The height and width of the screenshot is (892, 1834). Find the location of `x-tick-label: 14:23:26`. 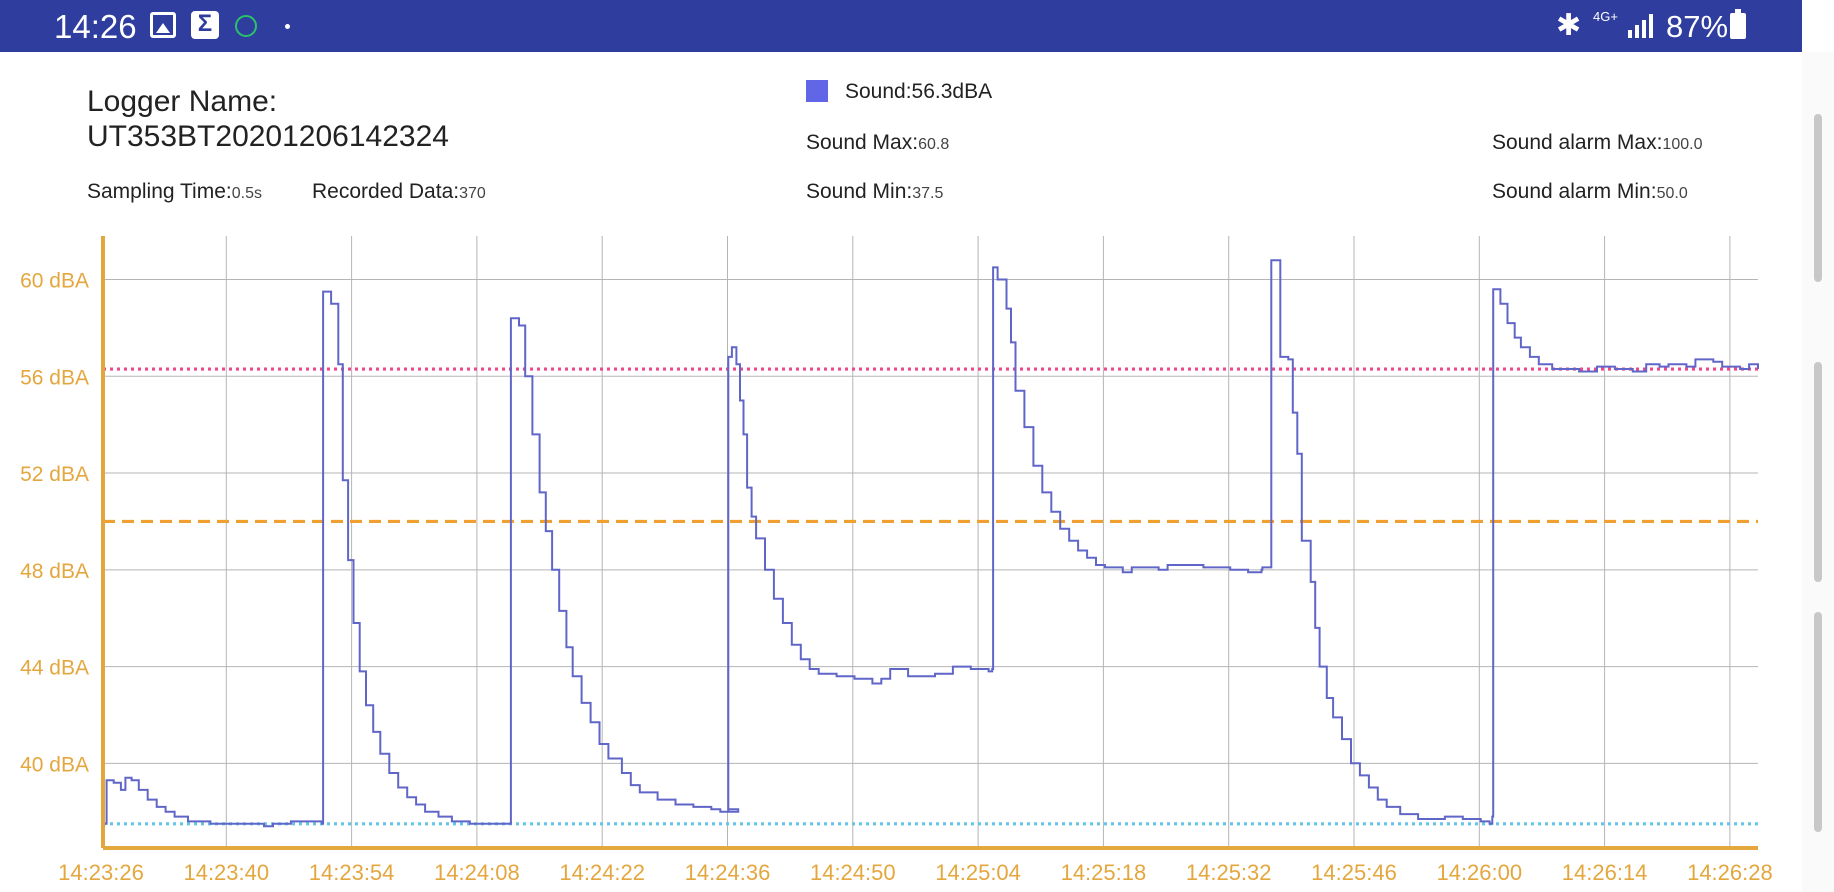

x-tick-label: 14:23:26 is located at coordinates (101, 872).